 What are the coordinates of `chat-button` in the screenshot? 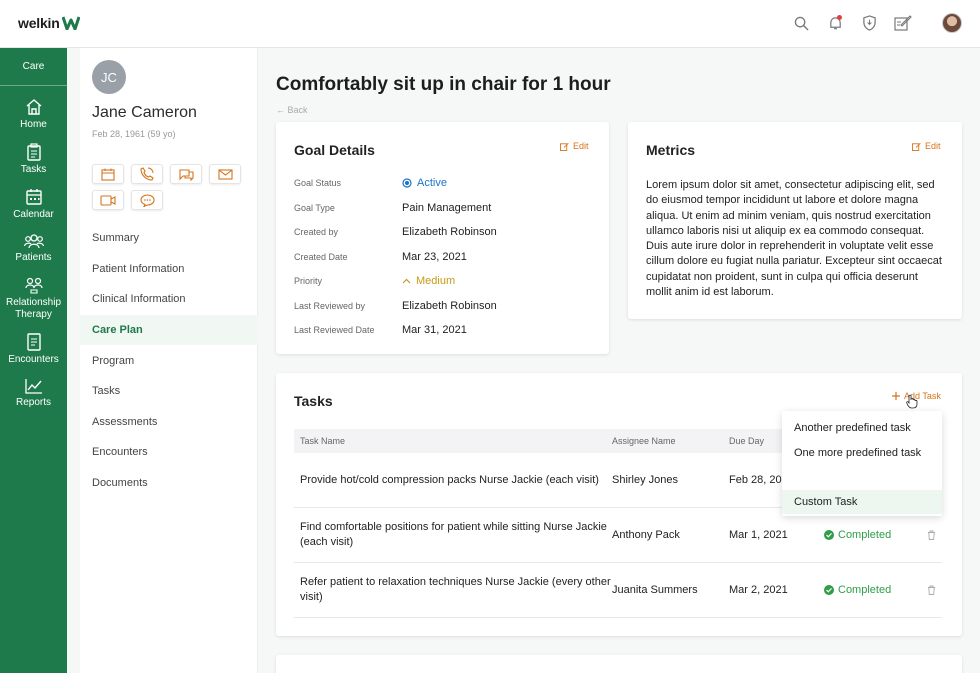 It's located at (186, 174).